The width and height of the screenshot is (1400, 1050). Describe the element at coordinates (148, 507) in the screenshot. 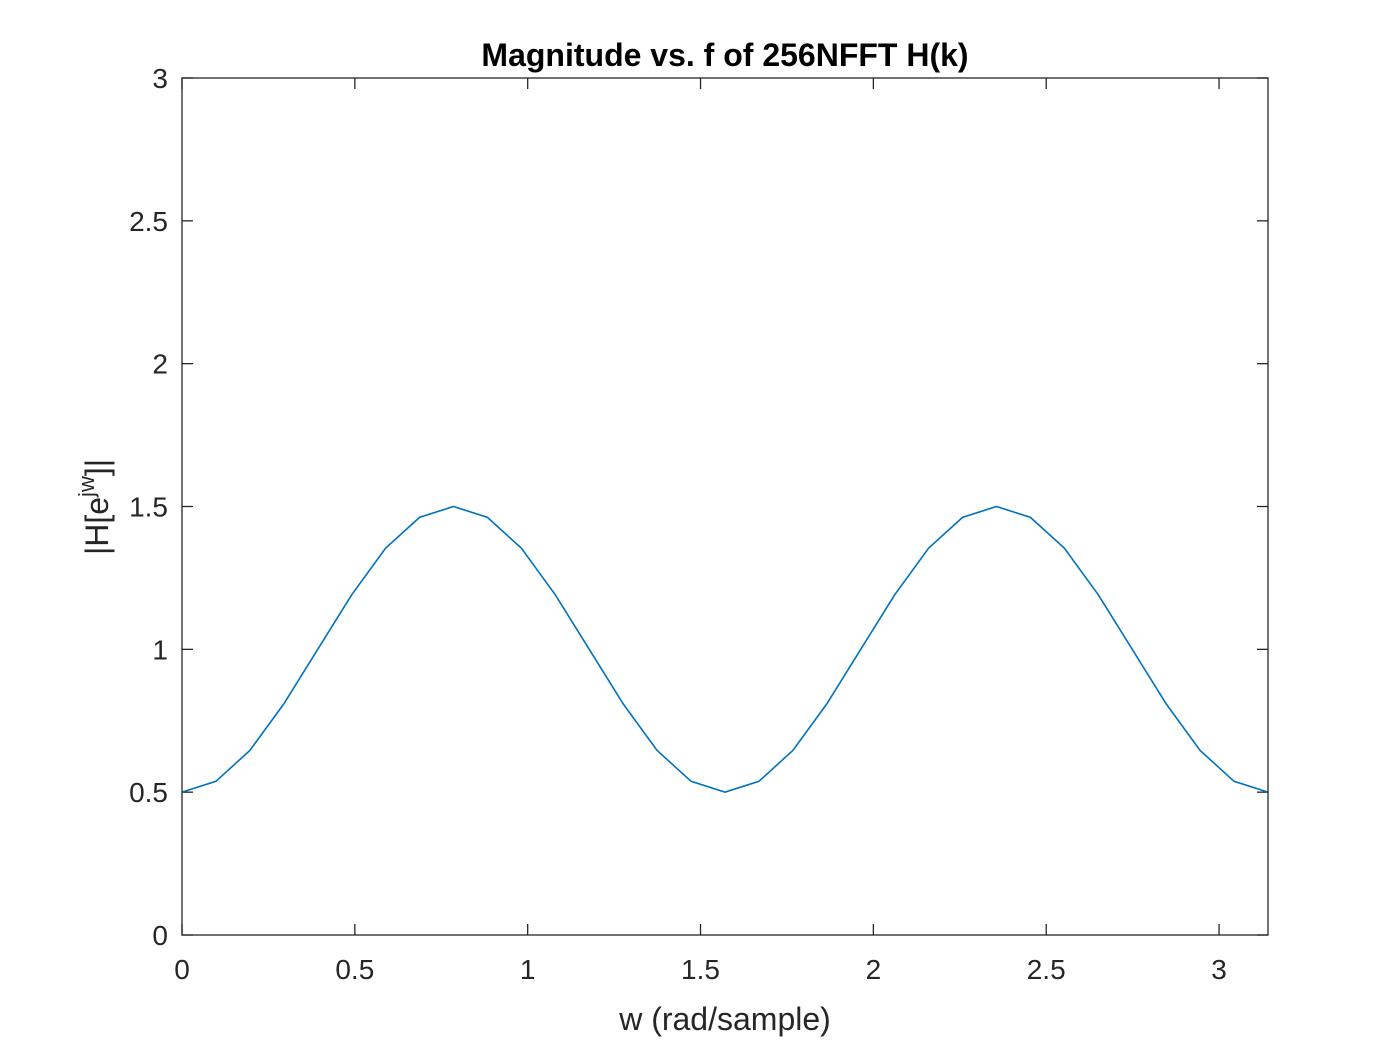

I see `y-tick-label: 1.5` at that location.